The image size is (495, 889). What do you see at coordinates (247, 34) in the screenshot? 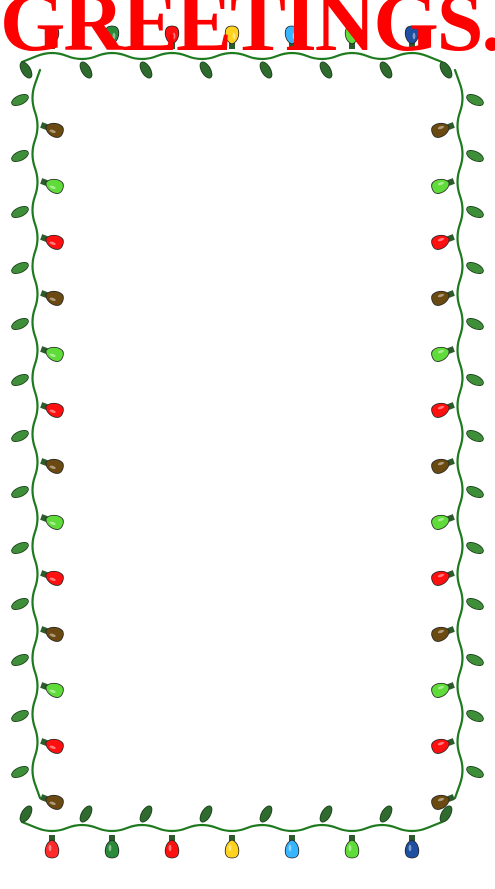
I see `greeting-title: GREETINGS.` at bounding box center [247, 34].